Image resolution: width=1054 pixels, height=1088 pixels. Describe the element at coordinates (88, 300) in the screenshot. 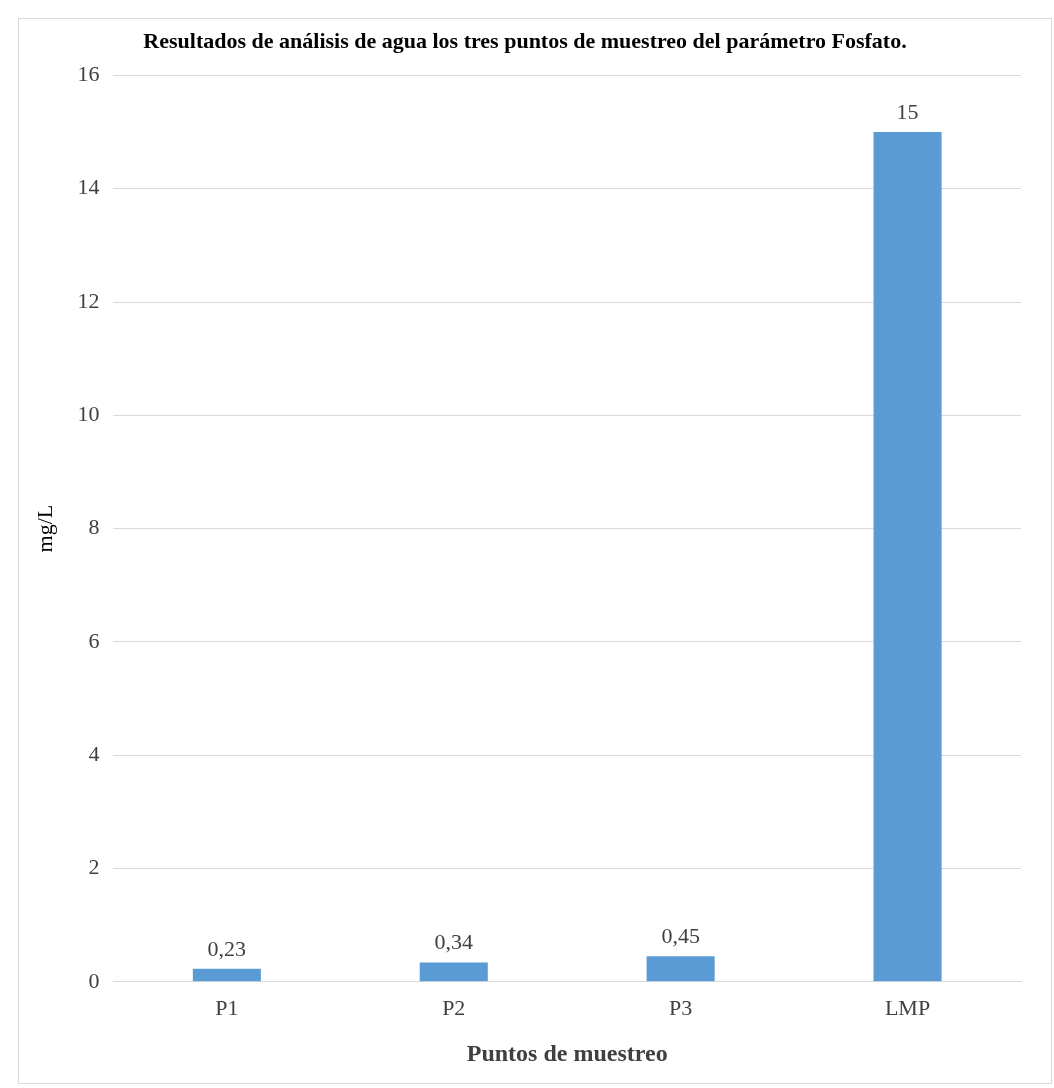

I see `y-tick-label: 12` at that location.